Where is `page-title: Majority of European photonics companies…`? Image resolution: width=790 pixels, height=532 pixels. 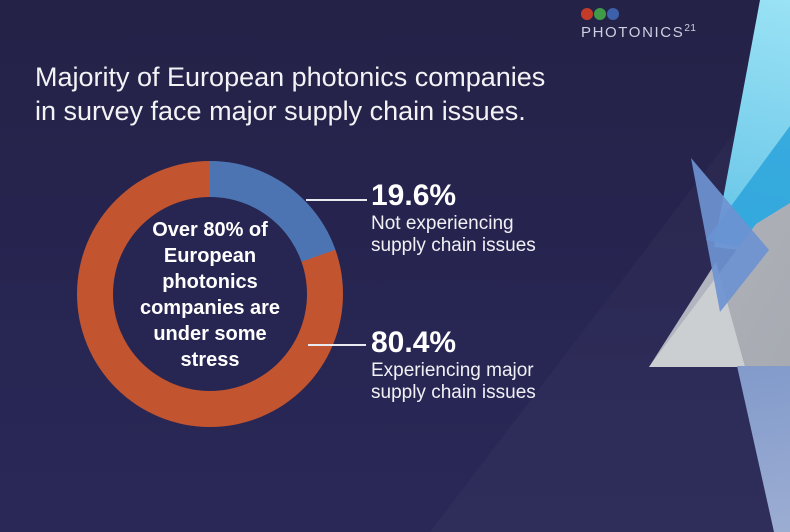
page-title: Majority of European photonics companies… is located at coordinates (290, 94).